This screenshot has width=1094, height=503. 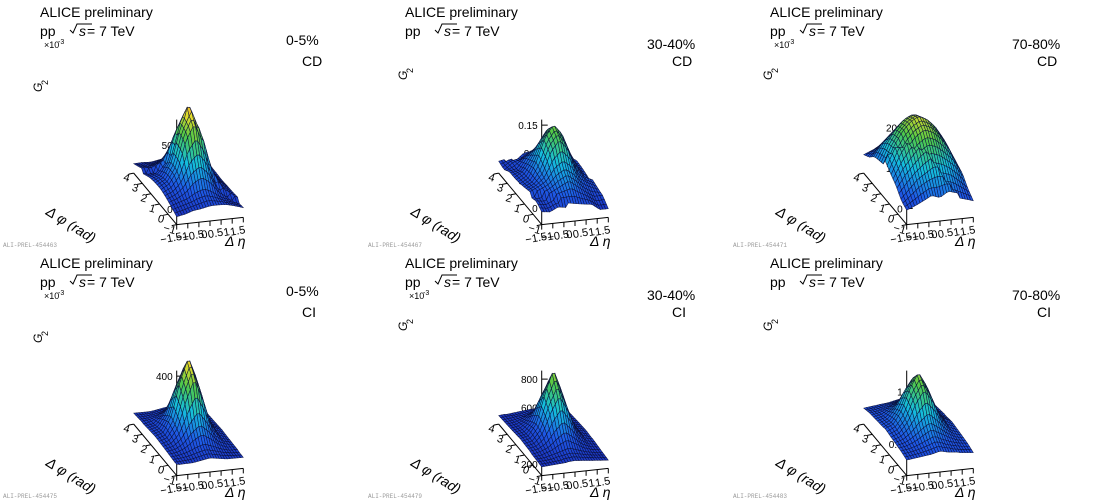 What do you see at coordinates (168, 146) in the screenshot?
I see `z-tick-label-1: 50` at bounding box center [168, 146].